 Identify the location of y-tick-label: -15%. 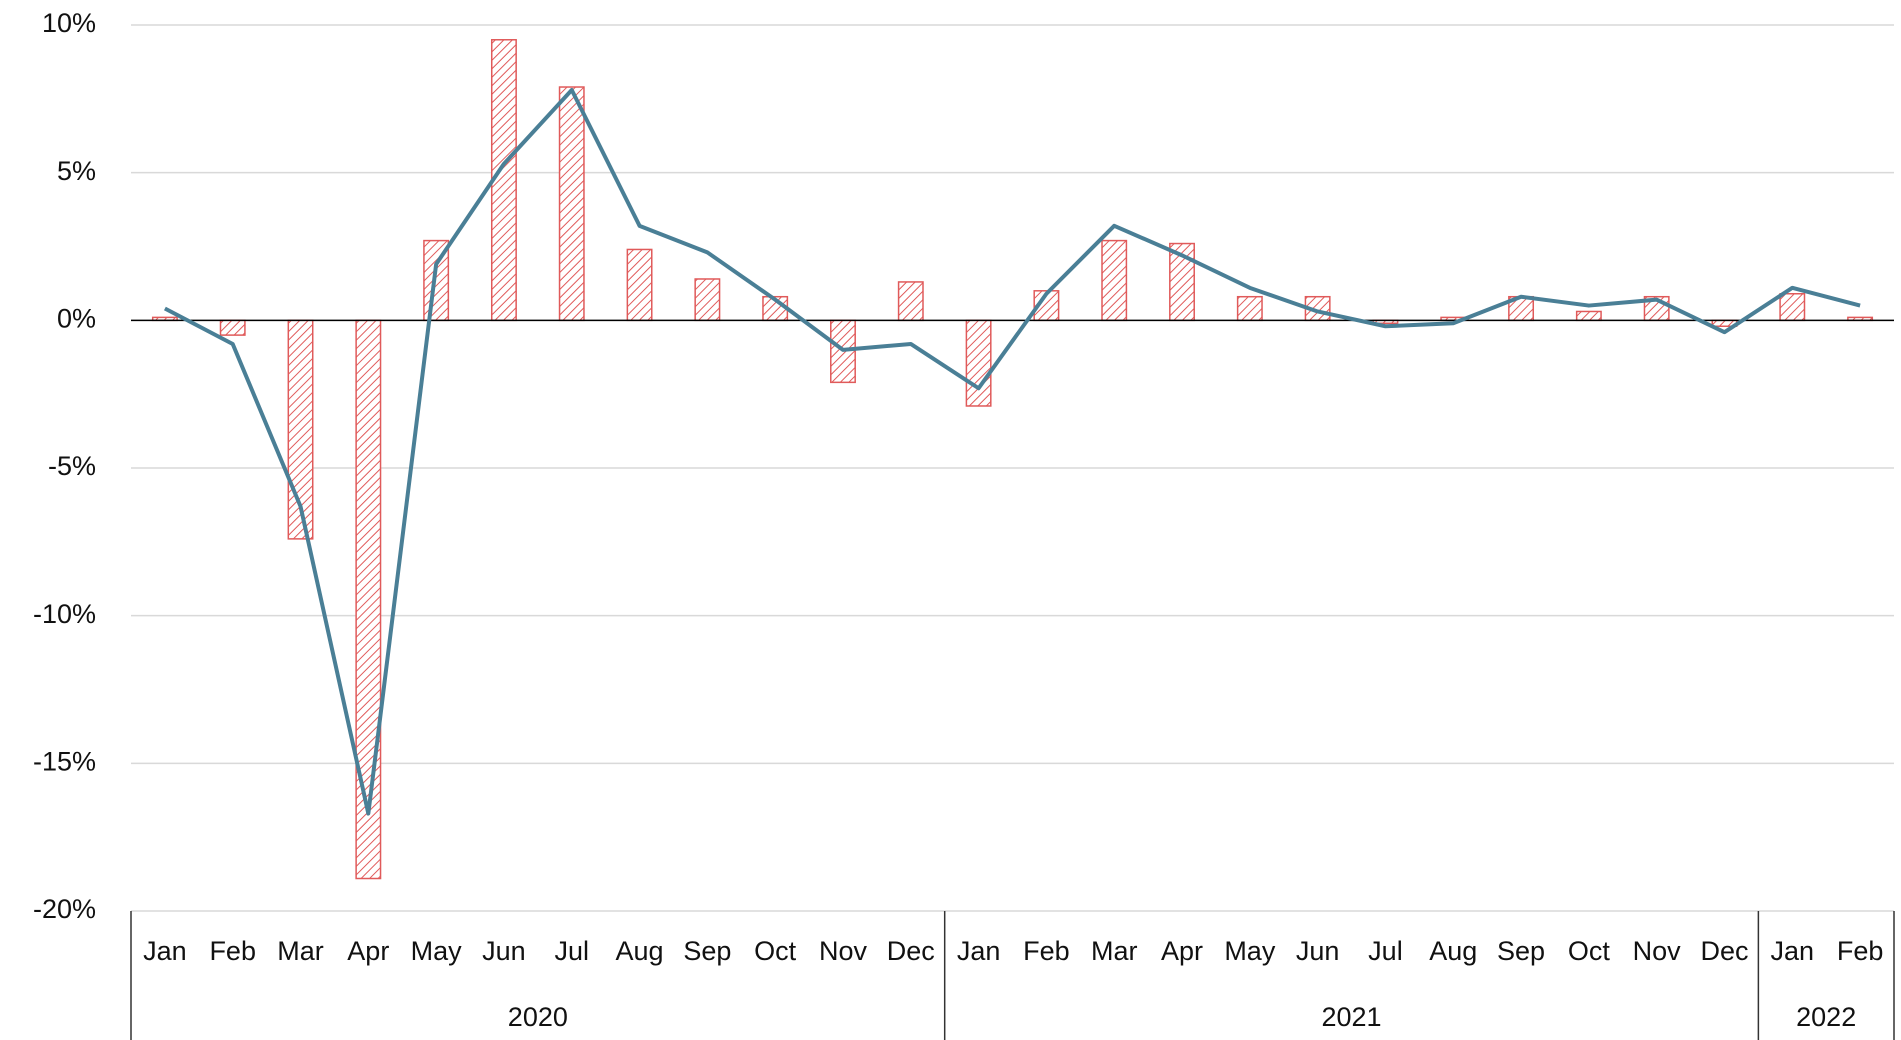
(64, 761).